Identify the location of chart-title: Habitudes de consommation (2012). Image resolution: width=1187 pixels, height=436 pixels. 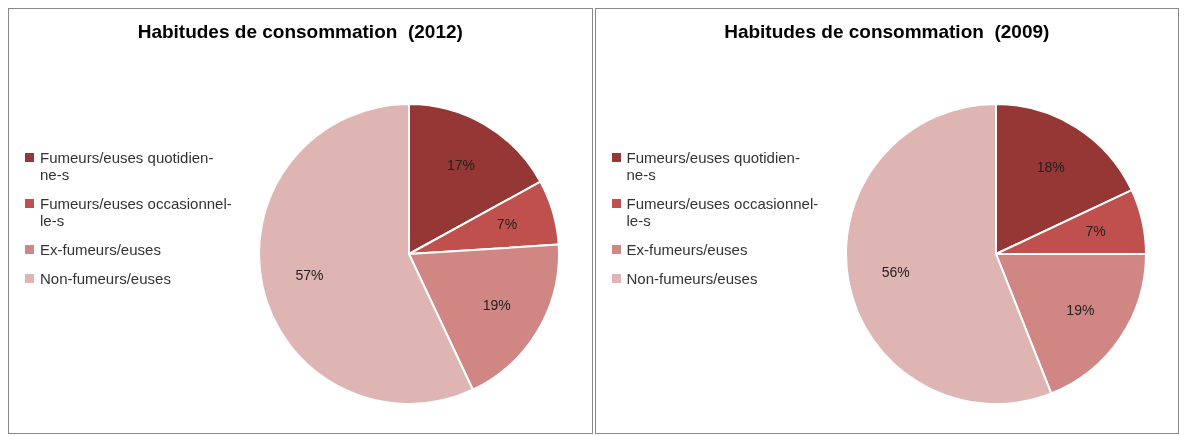
(300, 32).